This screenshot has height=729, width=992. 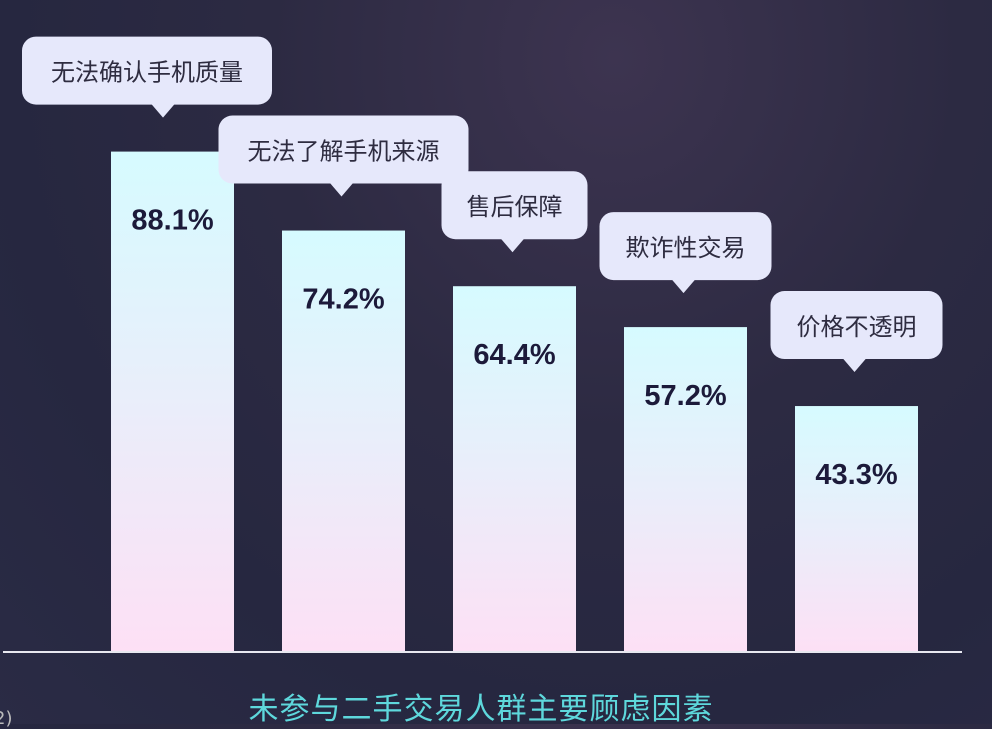 I want to click on category-label: 欺诈性交易, so click(x=686, y=248).